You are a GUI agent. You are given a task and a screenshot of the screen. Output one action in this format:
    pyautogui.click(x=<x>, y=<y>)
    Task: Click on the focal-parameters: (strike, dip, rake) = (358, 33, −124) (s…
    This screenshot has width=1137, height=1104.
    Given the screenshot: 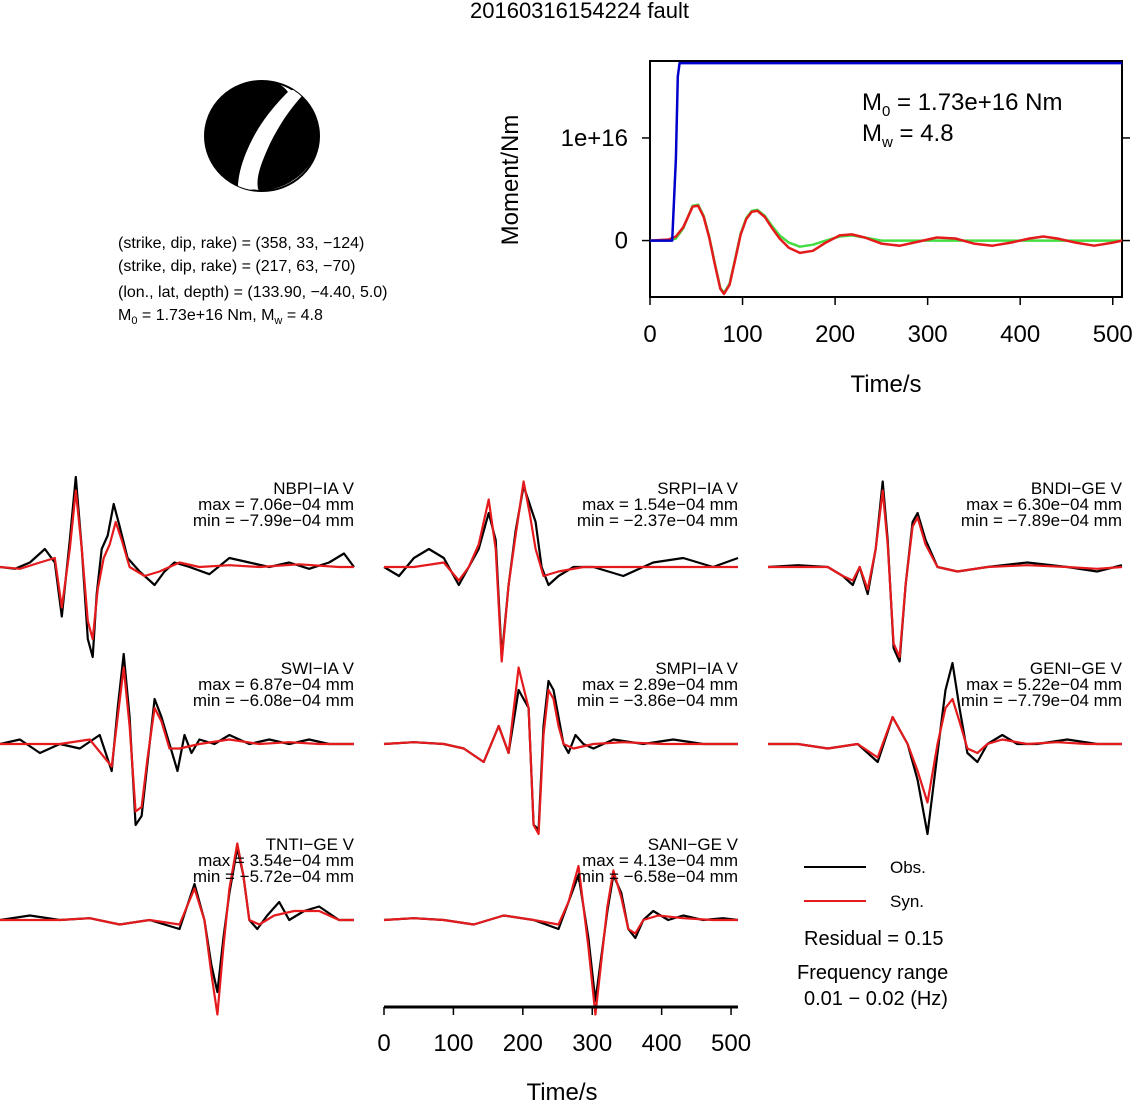 What is the action you would take?
    pyautogui.click(x=253, y=282)
    